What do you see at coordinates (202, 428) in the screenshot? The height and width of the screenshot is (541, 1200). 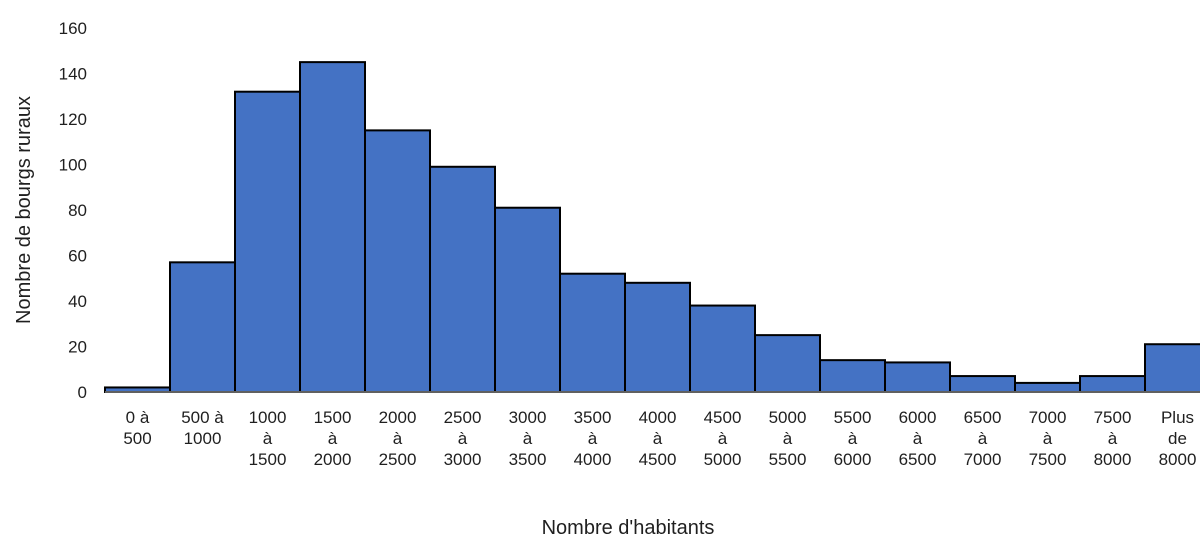 I see `x-tick-label-1: 500 à 1000` at bounding box center [202, 428].